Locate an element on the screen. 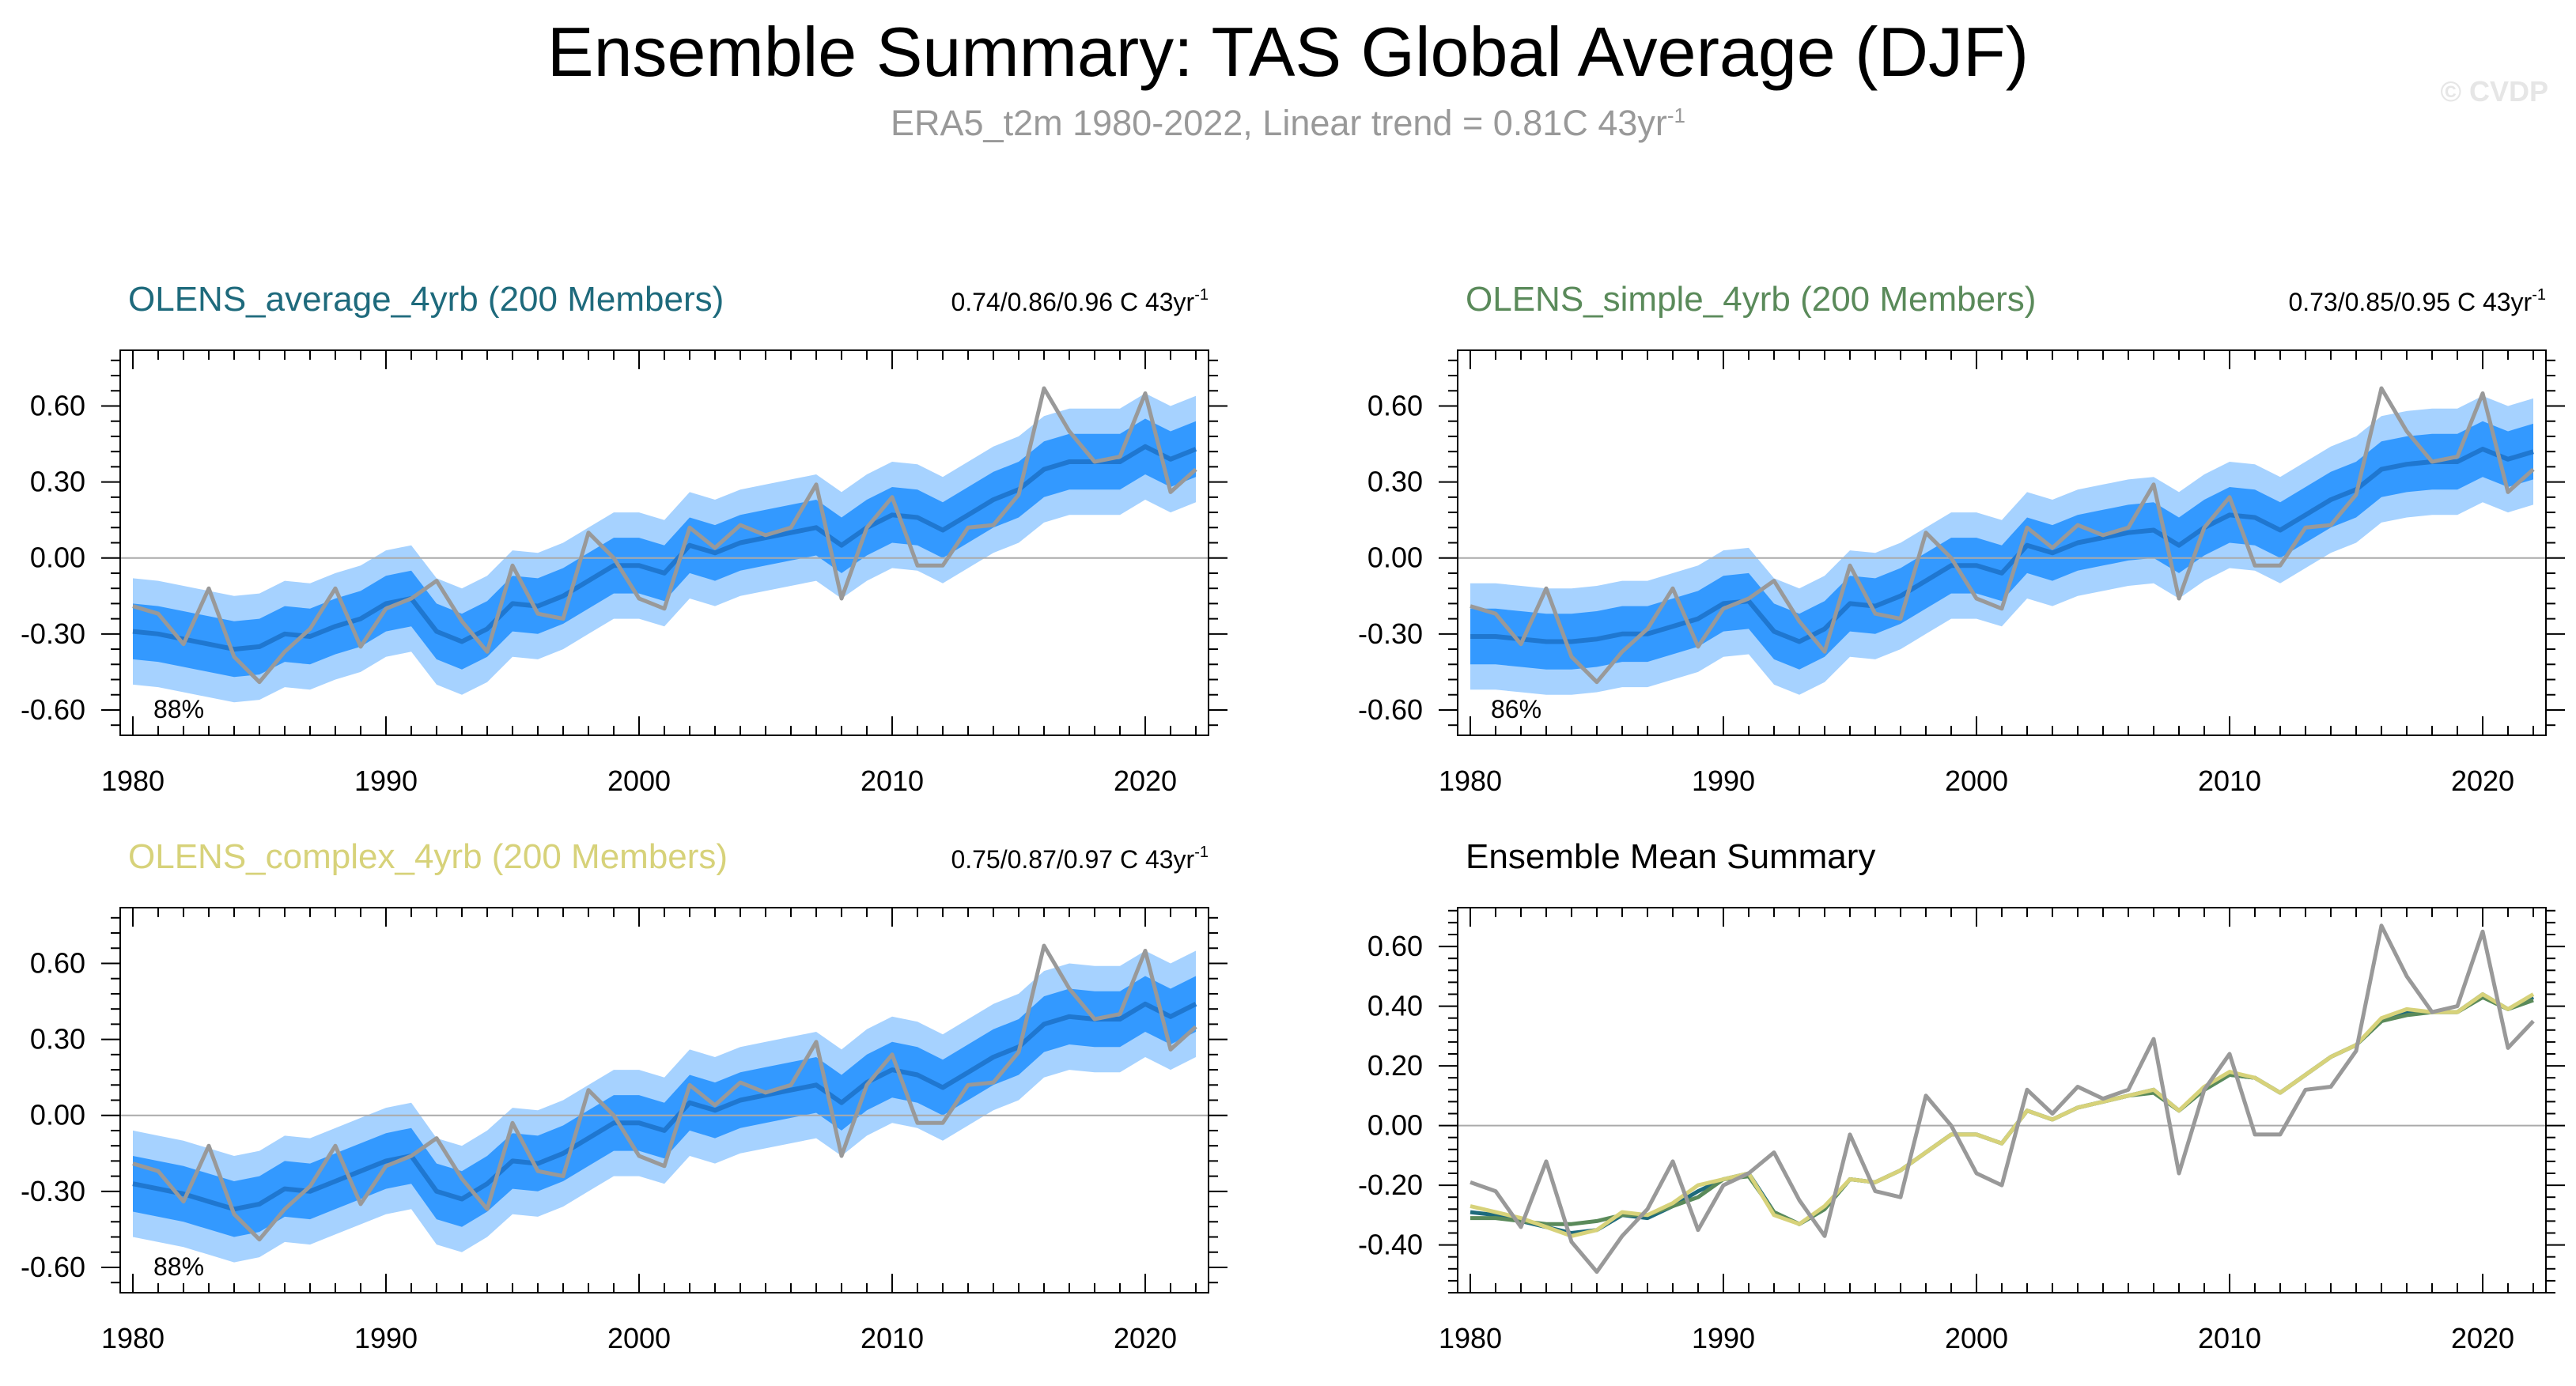 This screenshot has width=2576, height=1386. panel-title: OLENS_average_4yrb (200 Members) is located at coordinates (426, 299).